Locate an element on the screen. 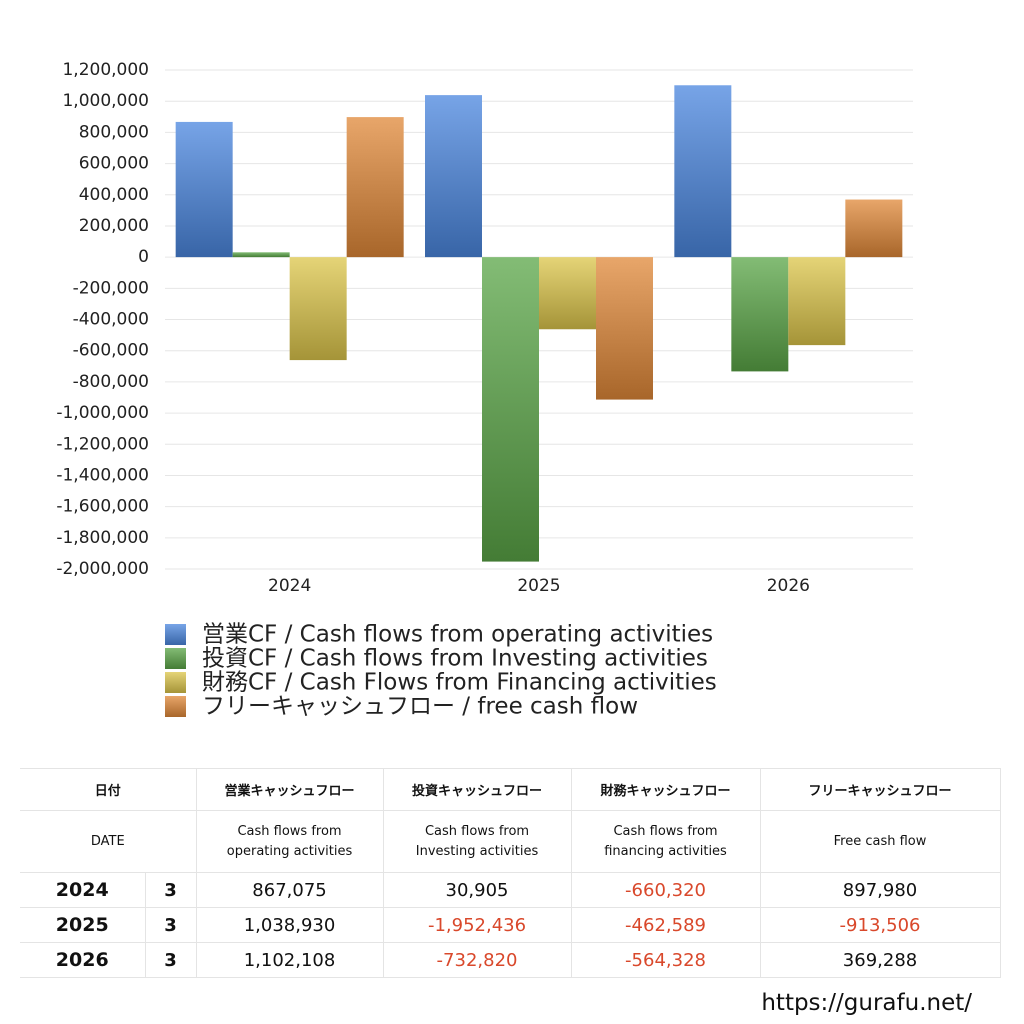 Image resolution: width=1024 pixels, height=1024 pixels. y-tick-label: -200,000 is located at coordinates (111, 288).